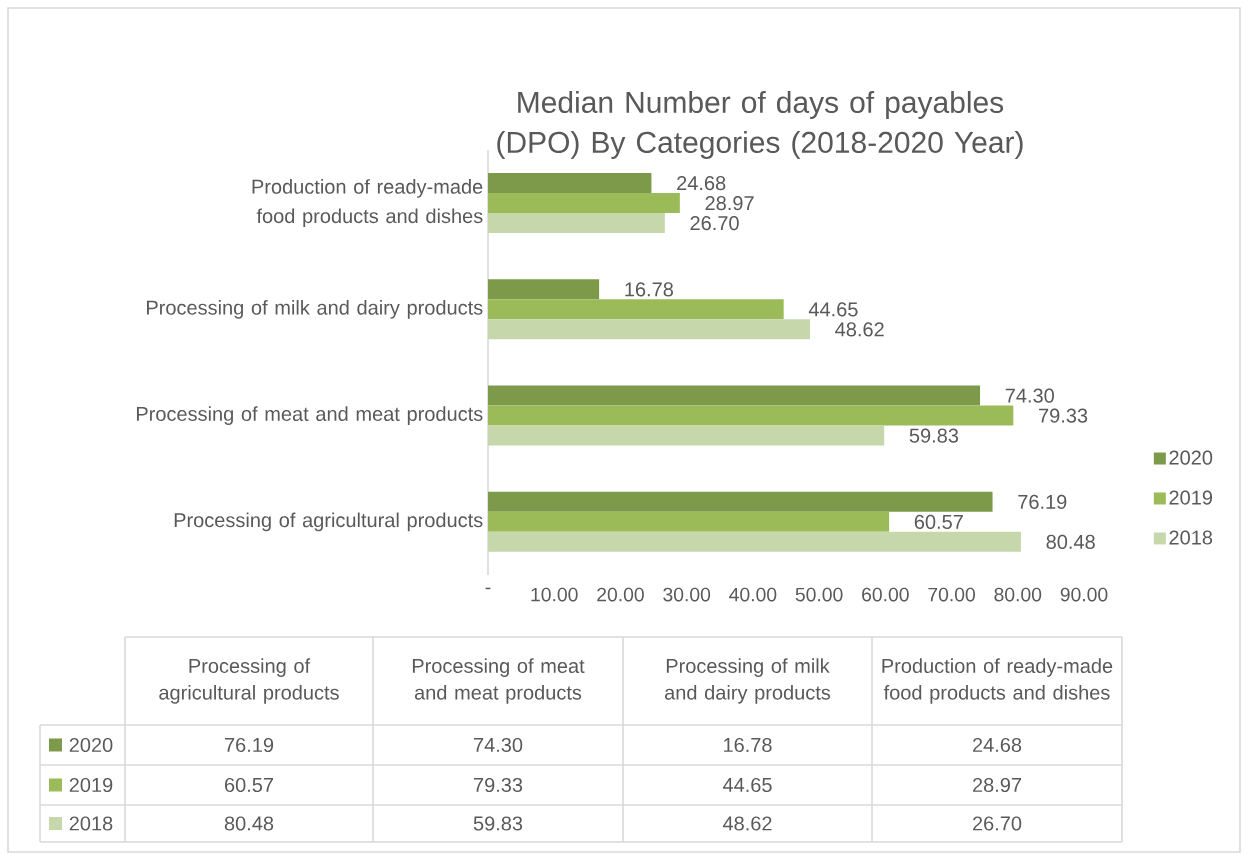 Image resolution: width=1256 pixels, height=863 pixels. Describe the element at coordinates (498, 785) in the screenshot. I see `text: 79.33` at that location.